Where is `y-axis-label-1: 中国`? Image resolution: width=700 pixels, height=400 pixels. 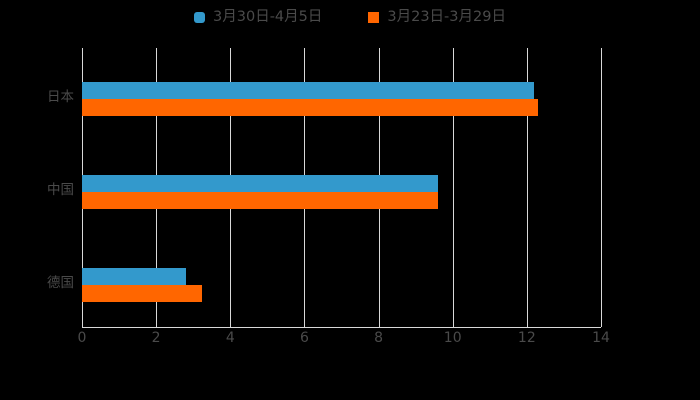
y-axis-label-1: 中国 is located at coordinates (60, 190).